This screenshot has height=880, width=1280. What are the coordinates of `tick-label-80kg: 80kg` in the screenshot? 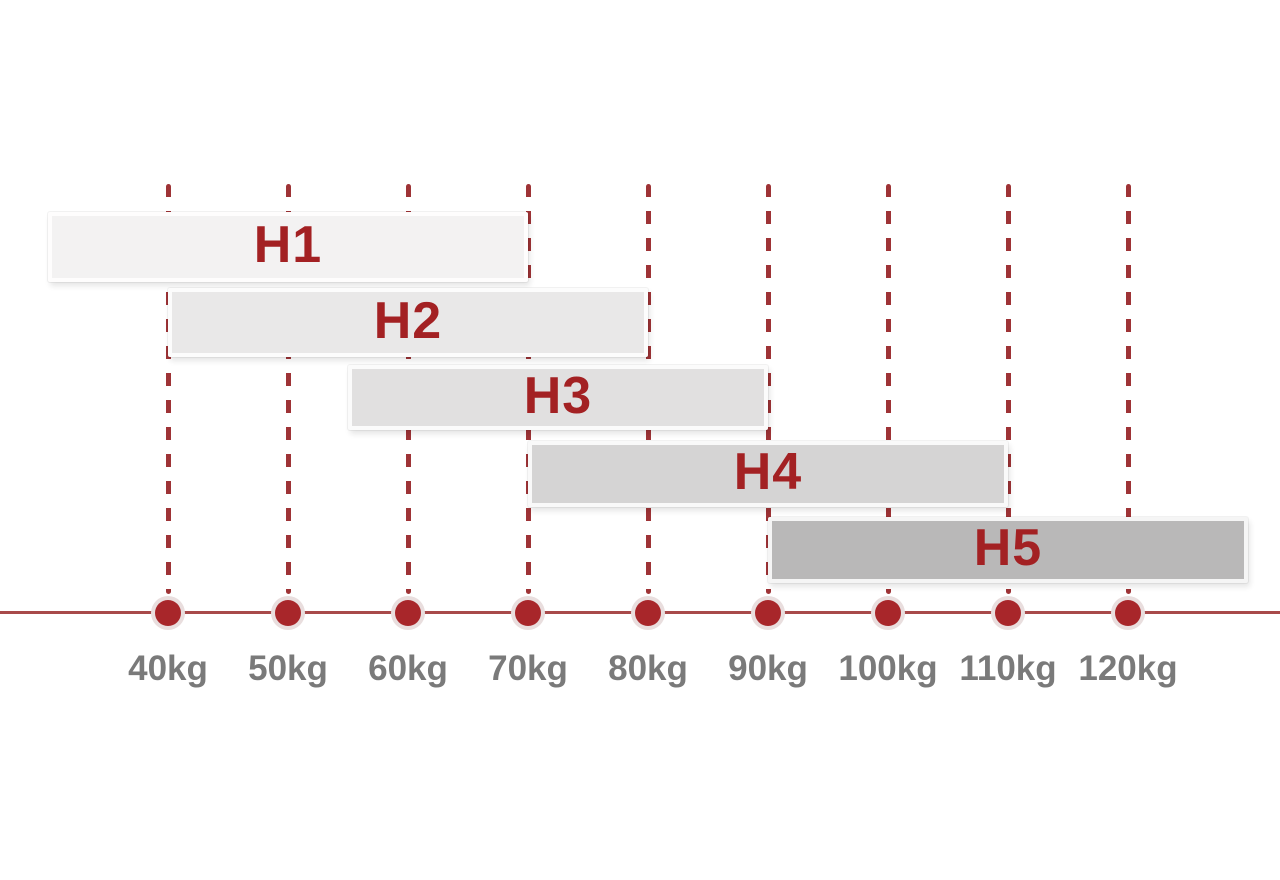 It's located at (648, 668).